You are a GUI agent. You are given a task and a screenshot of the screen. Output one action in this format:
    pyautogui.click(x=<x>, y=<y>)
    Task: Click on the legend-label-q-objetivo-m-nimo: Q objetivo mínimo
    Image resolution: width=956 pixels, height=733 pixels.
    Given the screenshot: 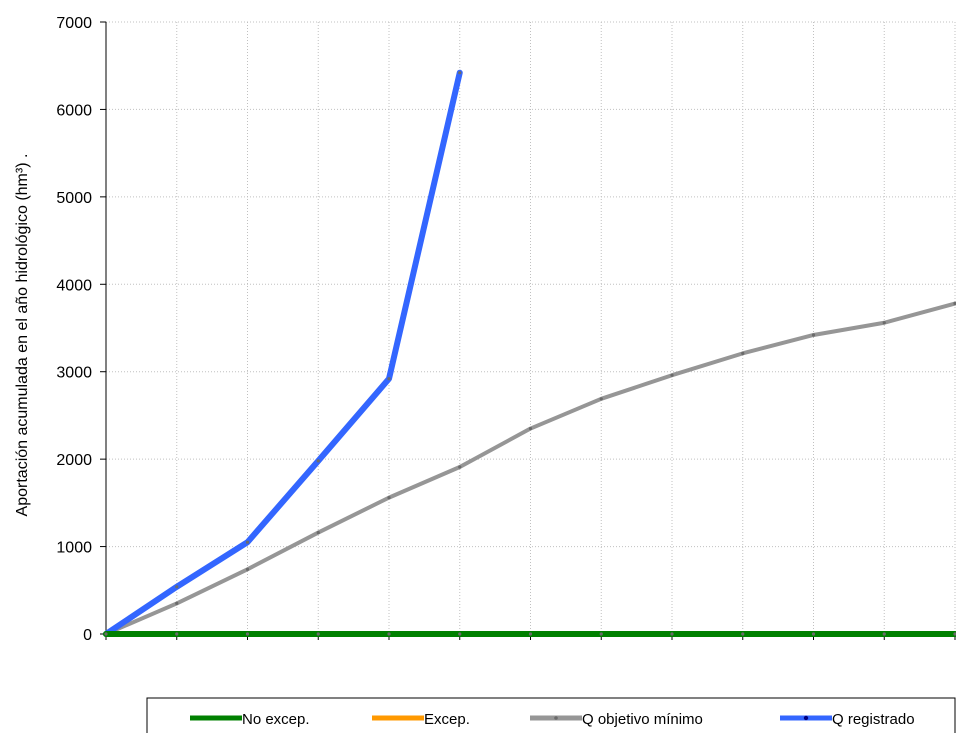 What is the action you would take?
    pyautogui.click(x=642, y=719)
    